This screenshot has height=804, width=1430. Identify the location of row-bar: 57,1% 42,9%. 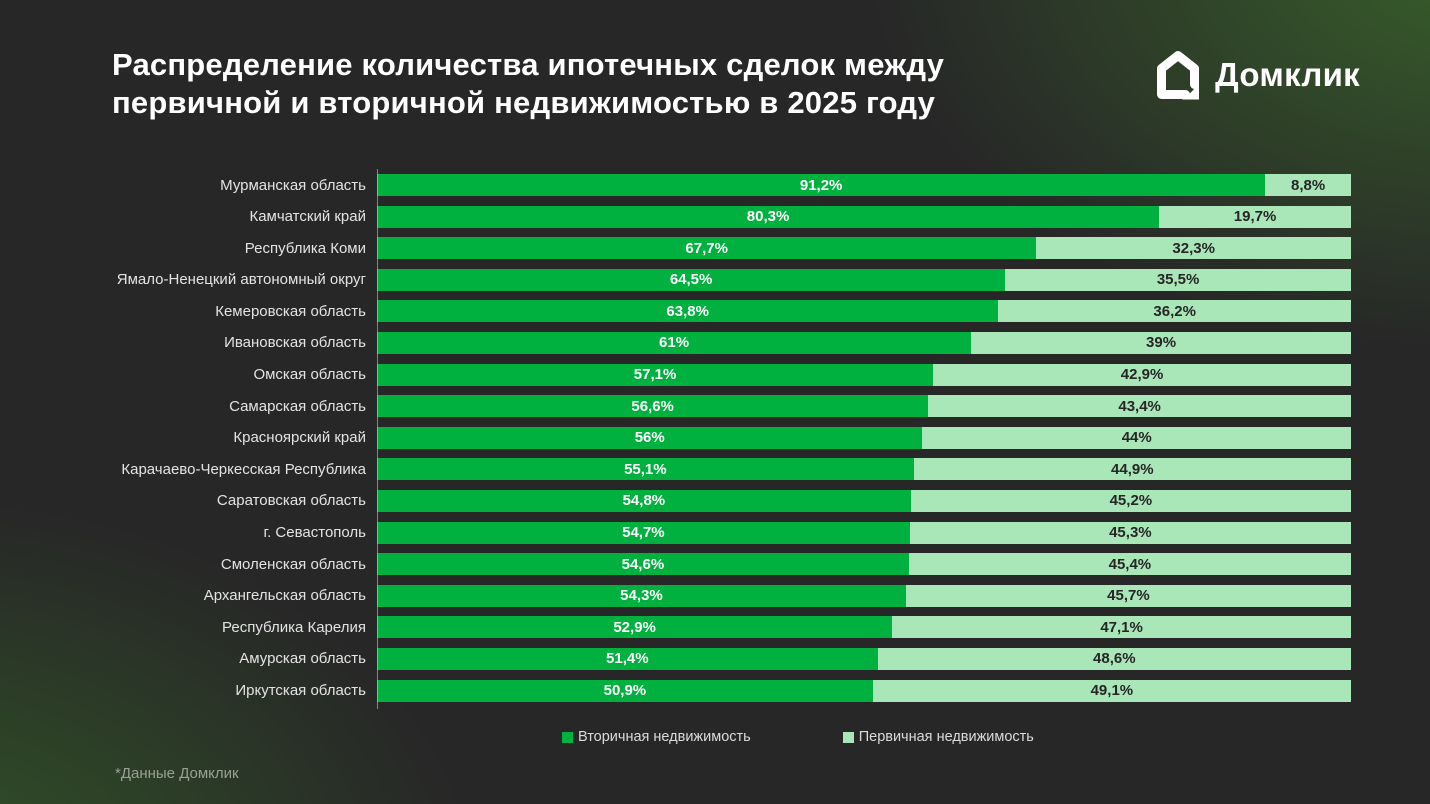
(864, 374).